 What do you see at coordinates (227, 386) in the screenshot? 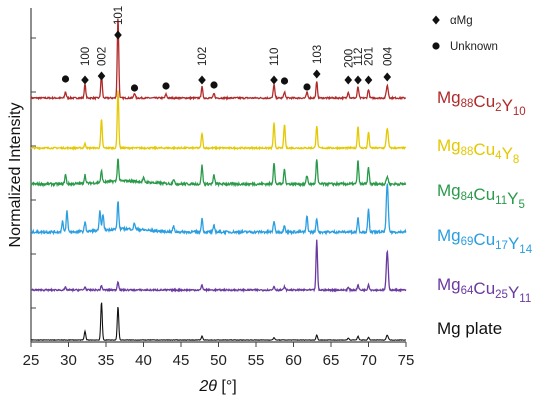
I see `x-axis-label-unit: [°]` at bounding box center [227, 386].